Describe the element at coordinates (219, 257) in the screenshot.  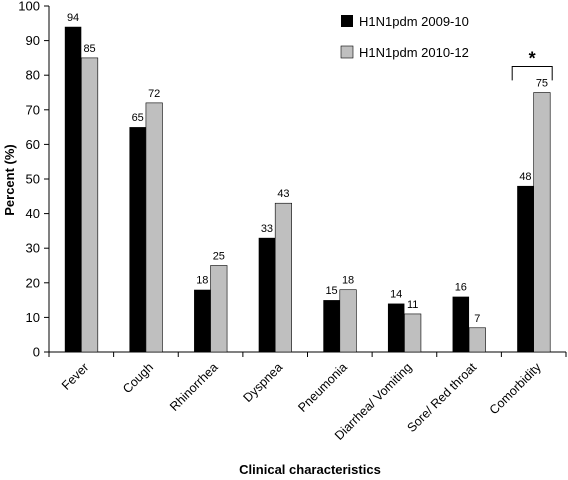
I see `data-label: 25` at that location.